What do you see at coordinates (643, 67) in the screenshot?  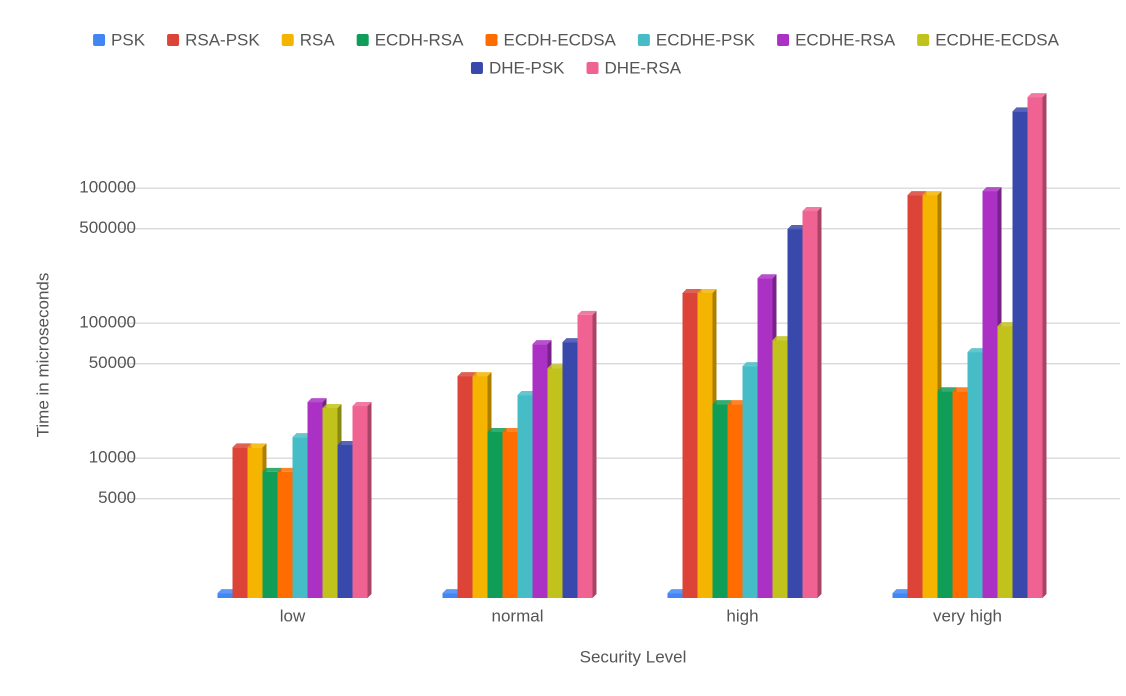 I see `legend-label: DHE-RSA` at bounding box center [643, 67].